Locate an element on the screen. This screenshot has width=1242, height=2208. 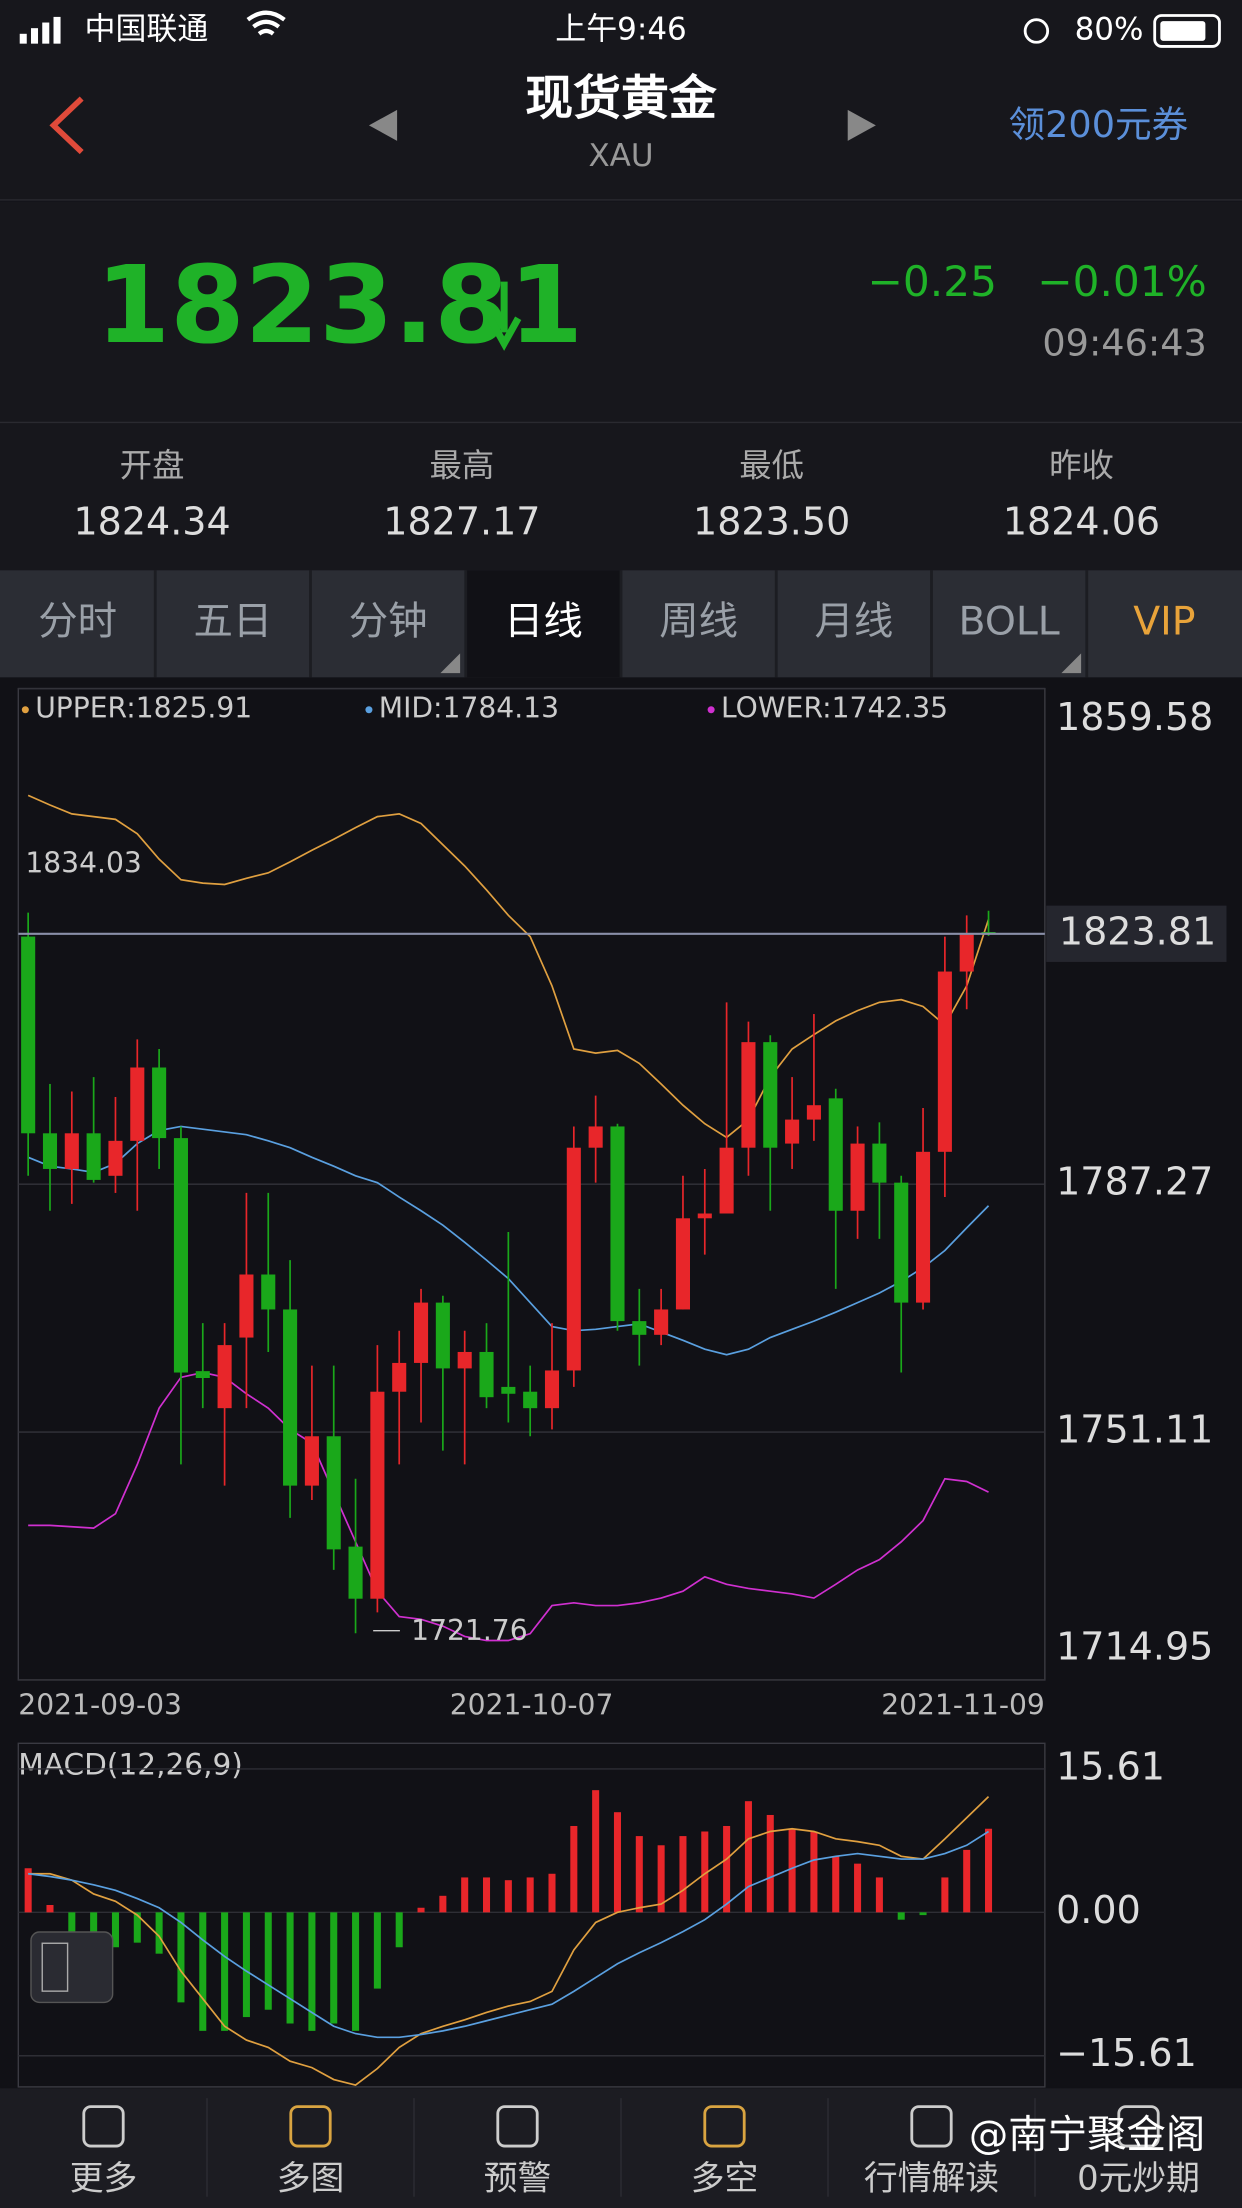
subtitle: XAU is located at coordinates (620, 156).